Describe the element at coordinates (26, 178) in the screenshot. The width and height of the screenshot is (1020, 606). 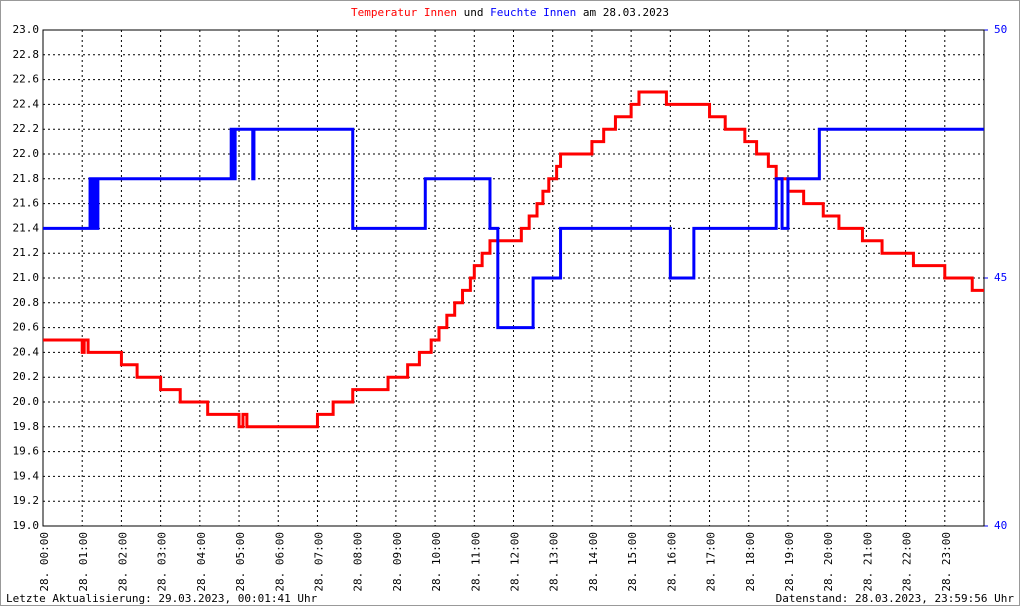
I see `y-tick-label: 21.8` at that location.